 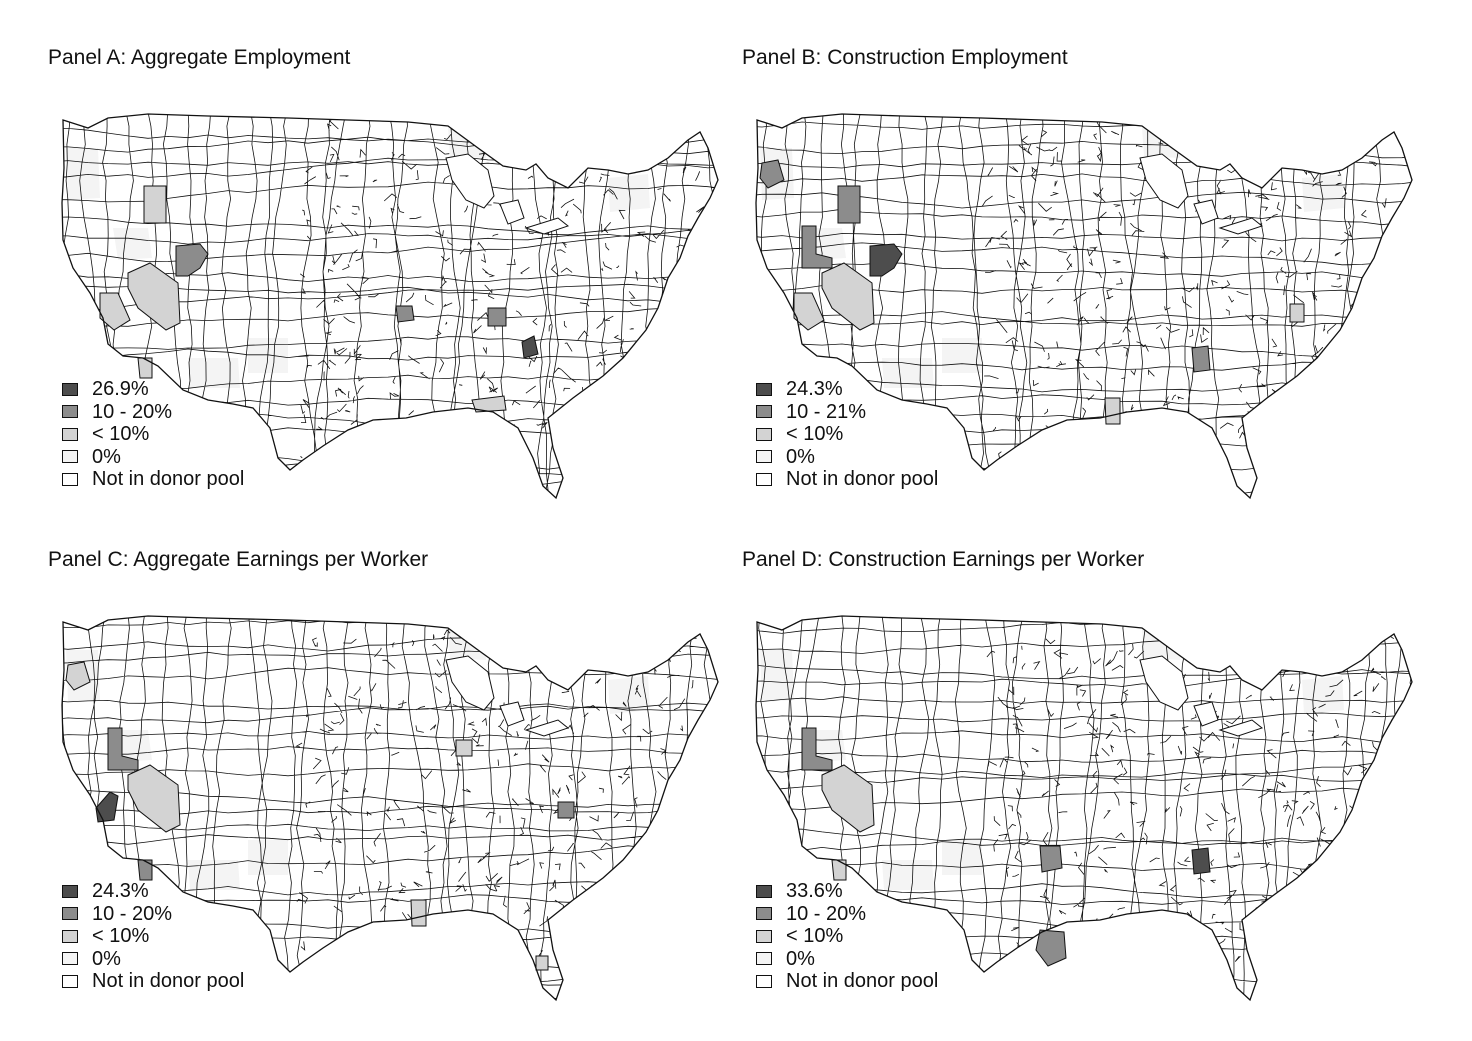 What do you see at coordinates (905, 57) in the screenshot?
I see `panel-title: Panel B: Construction Employment` at bounding box center [905, 57].